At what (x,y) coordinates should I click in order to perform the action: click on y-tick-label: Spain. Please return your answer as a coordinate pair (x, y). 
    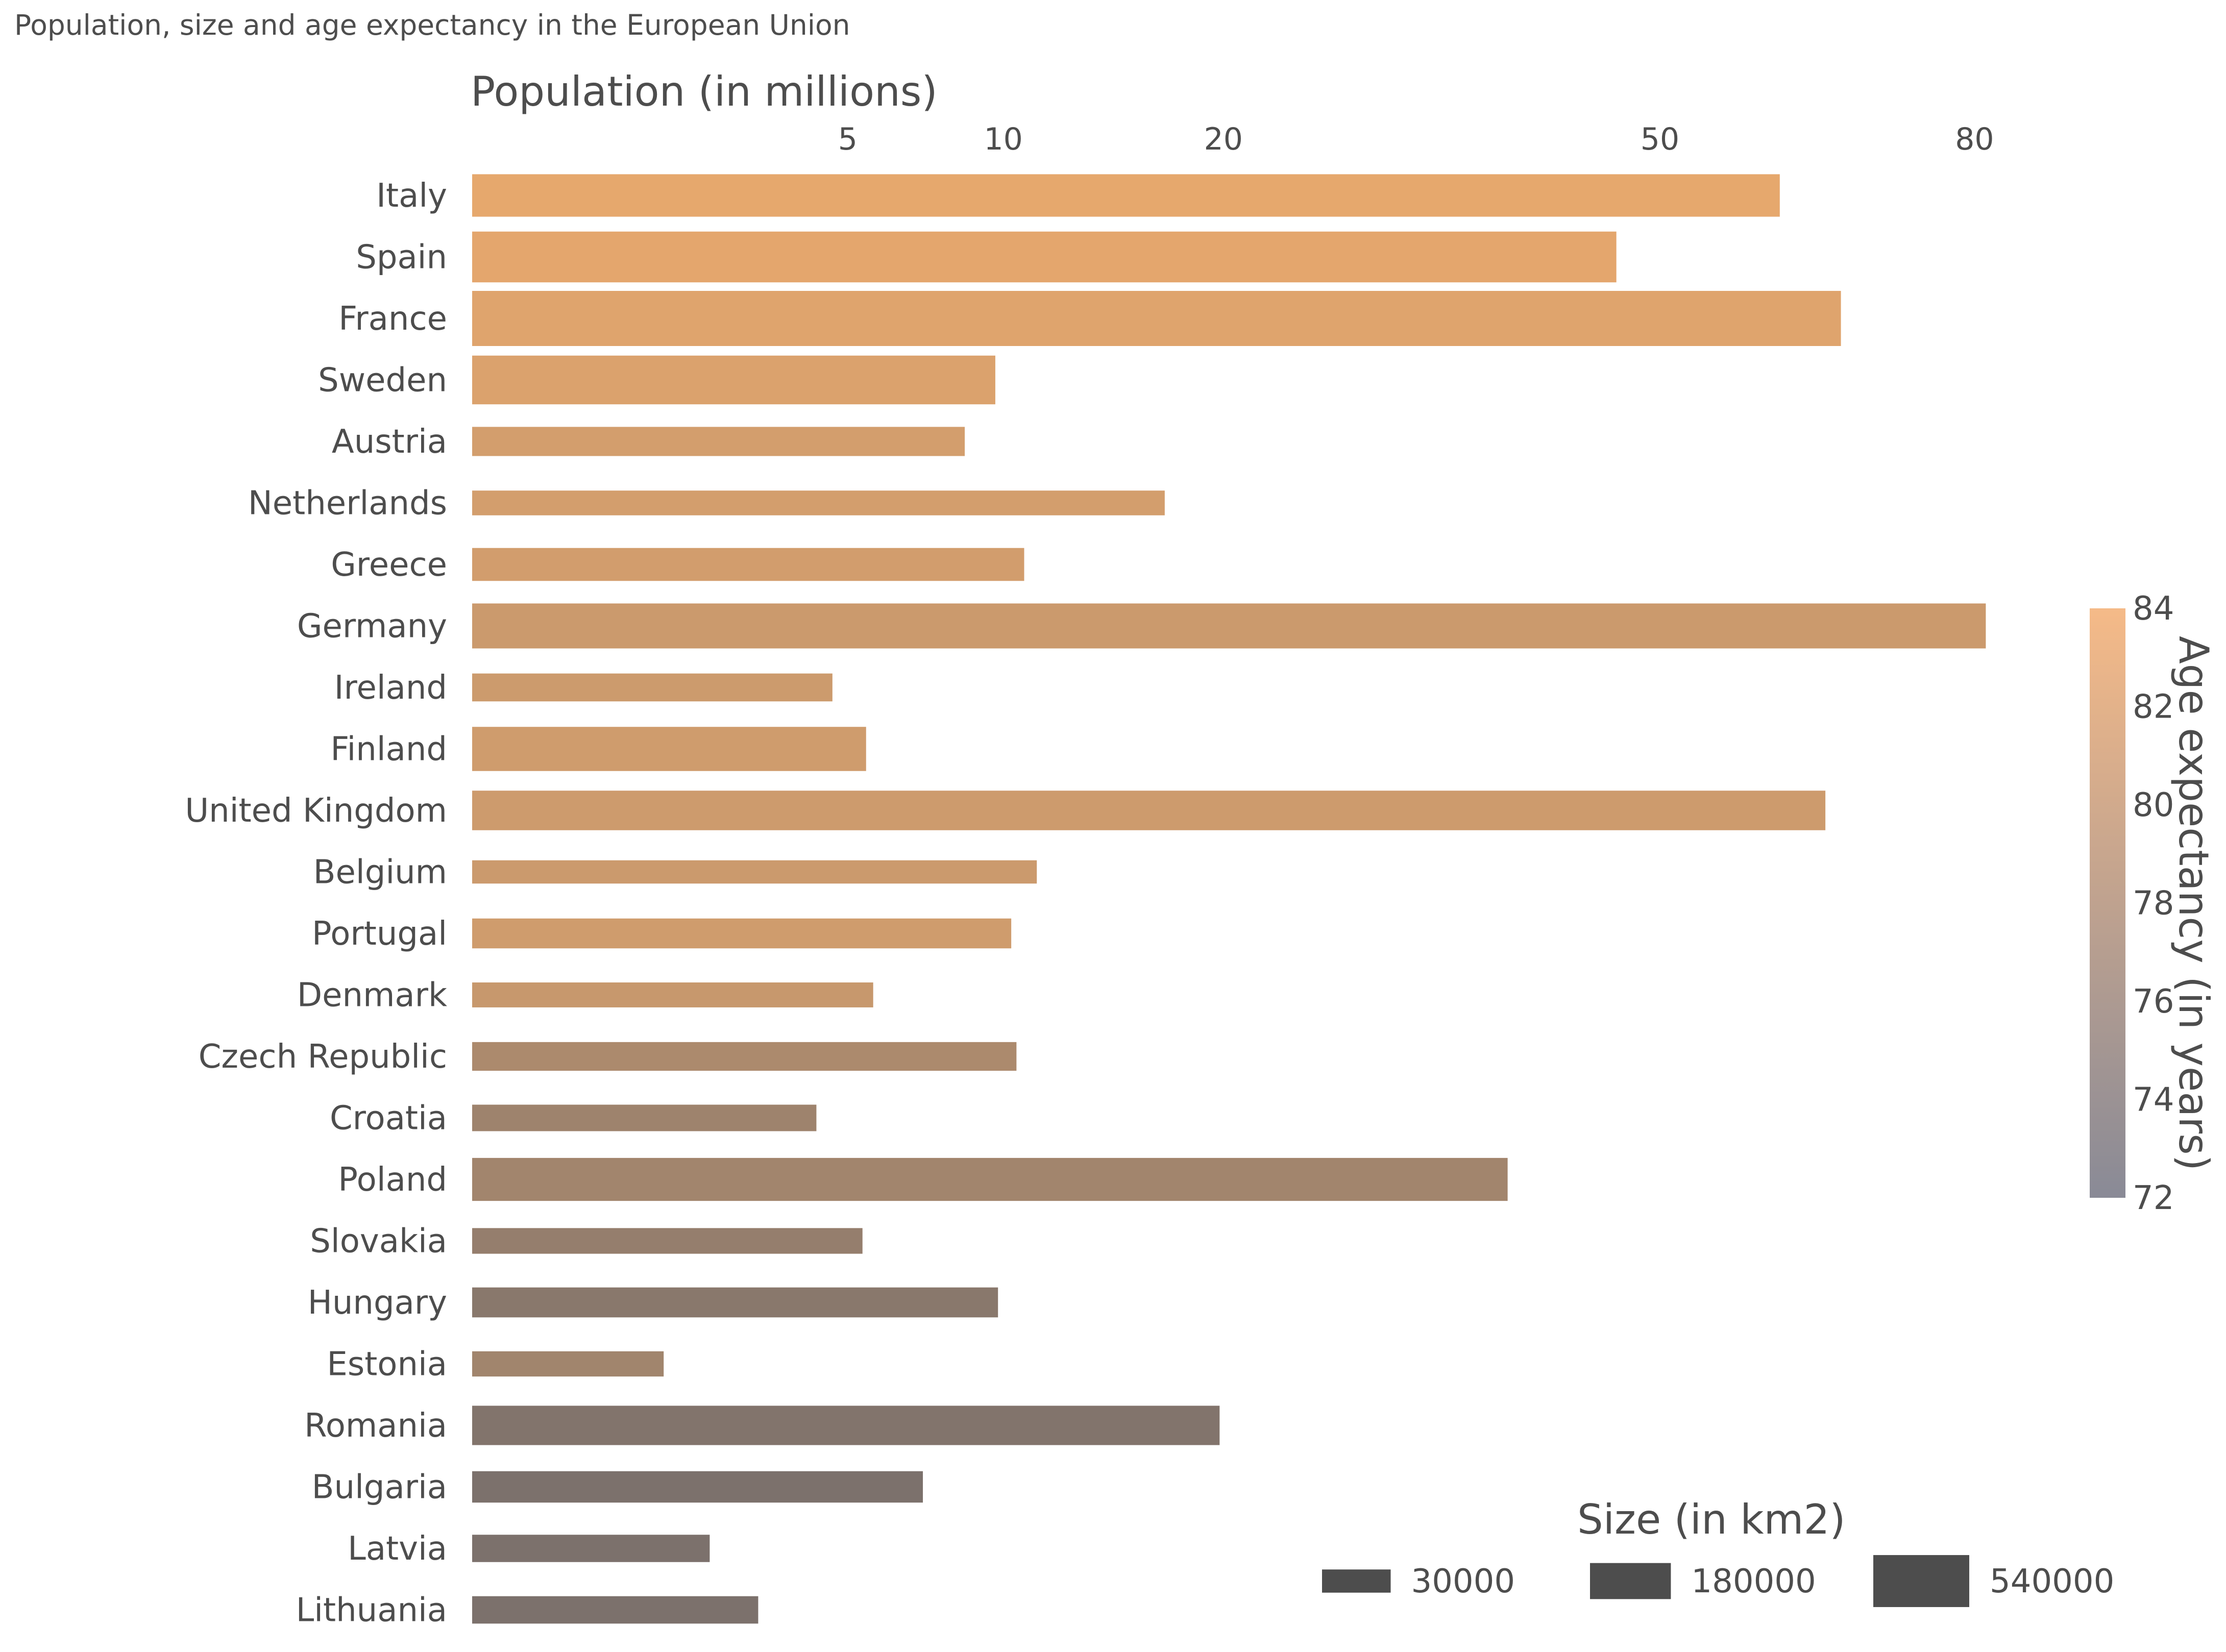
    Looking at the image, I should click on (401, 258).